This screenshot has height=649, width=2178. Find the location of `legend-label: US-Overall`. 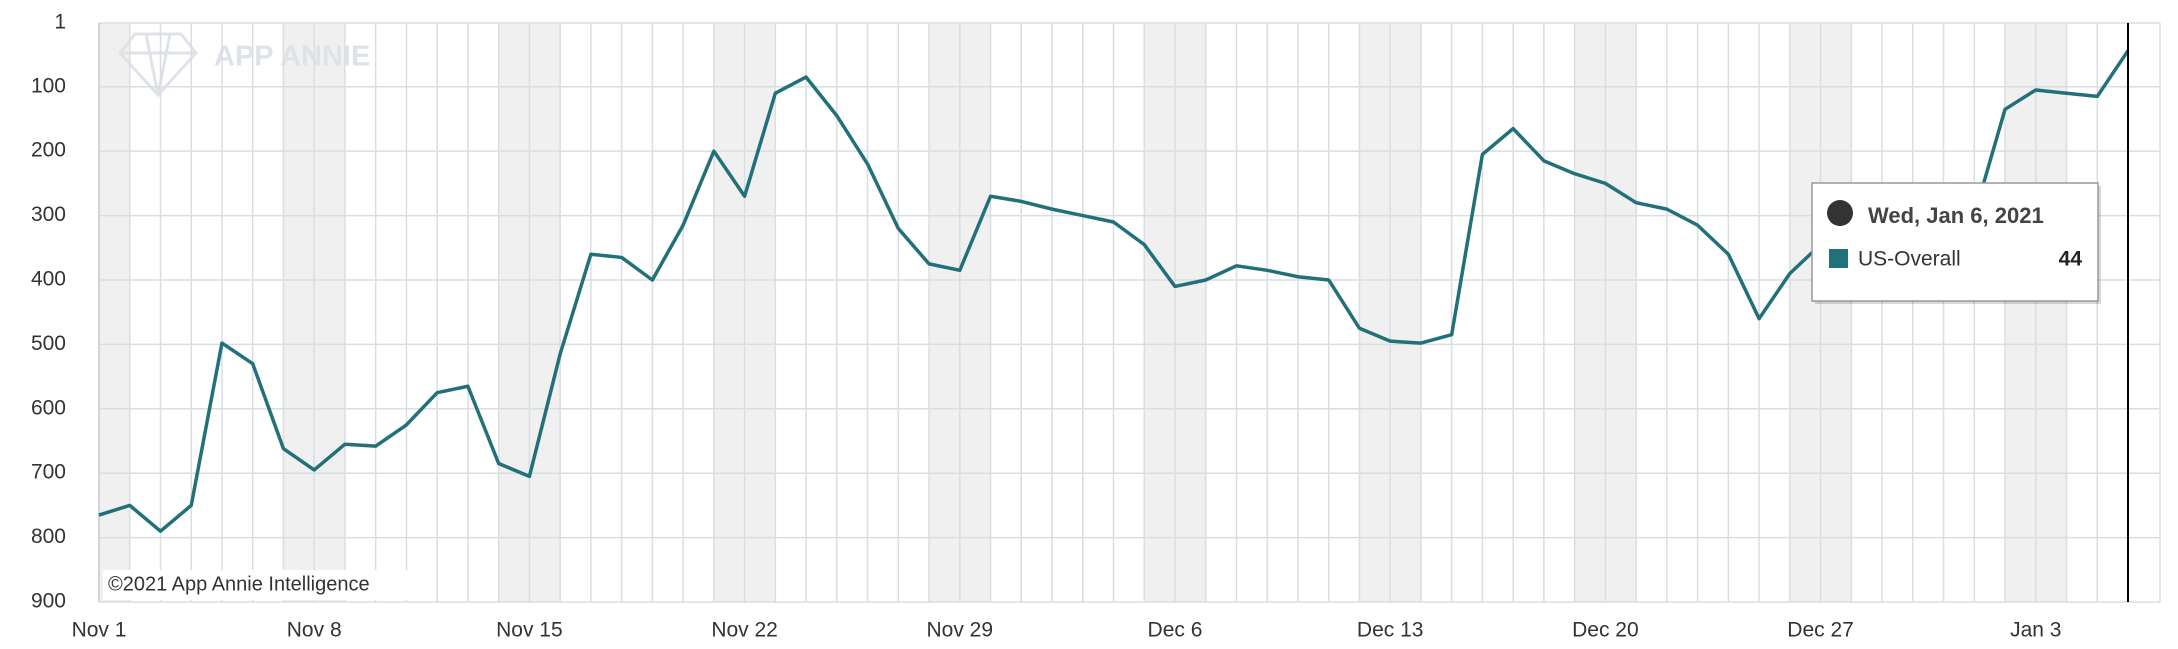

legend-label: US-Overall is located at coordinates (1909, 259).